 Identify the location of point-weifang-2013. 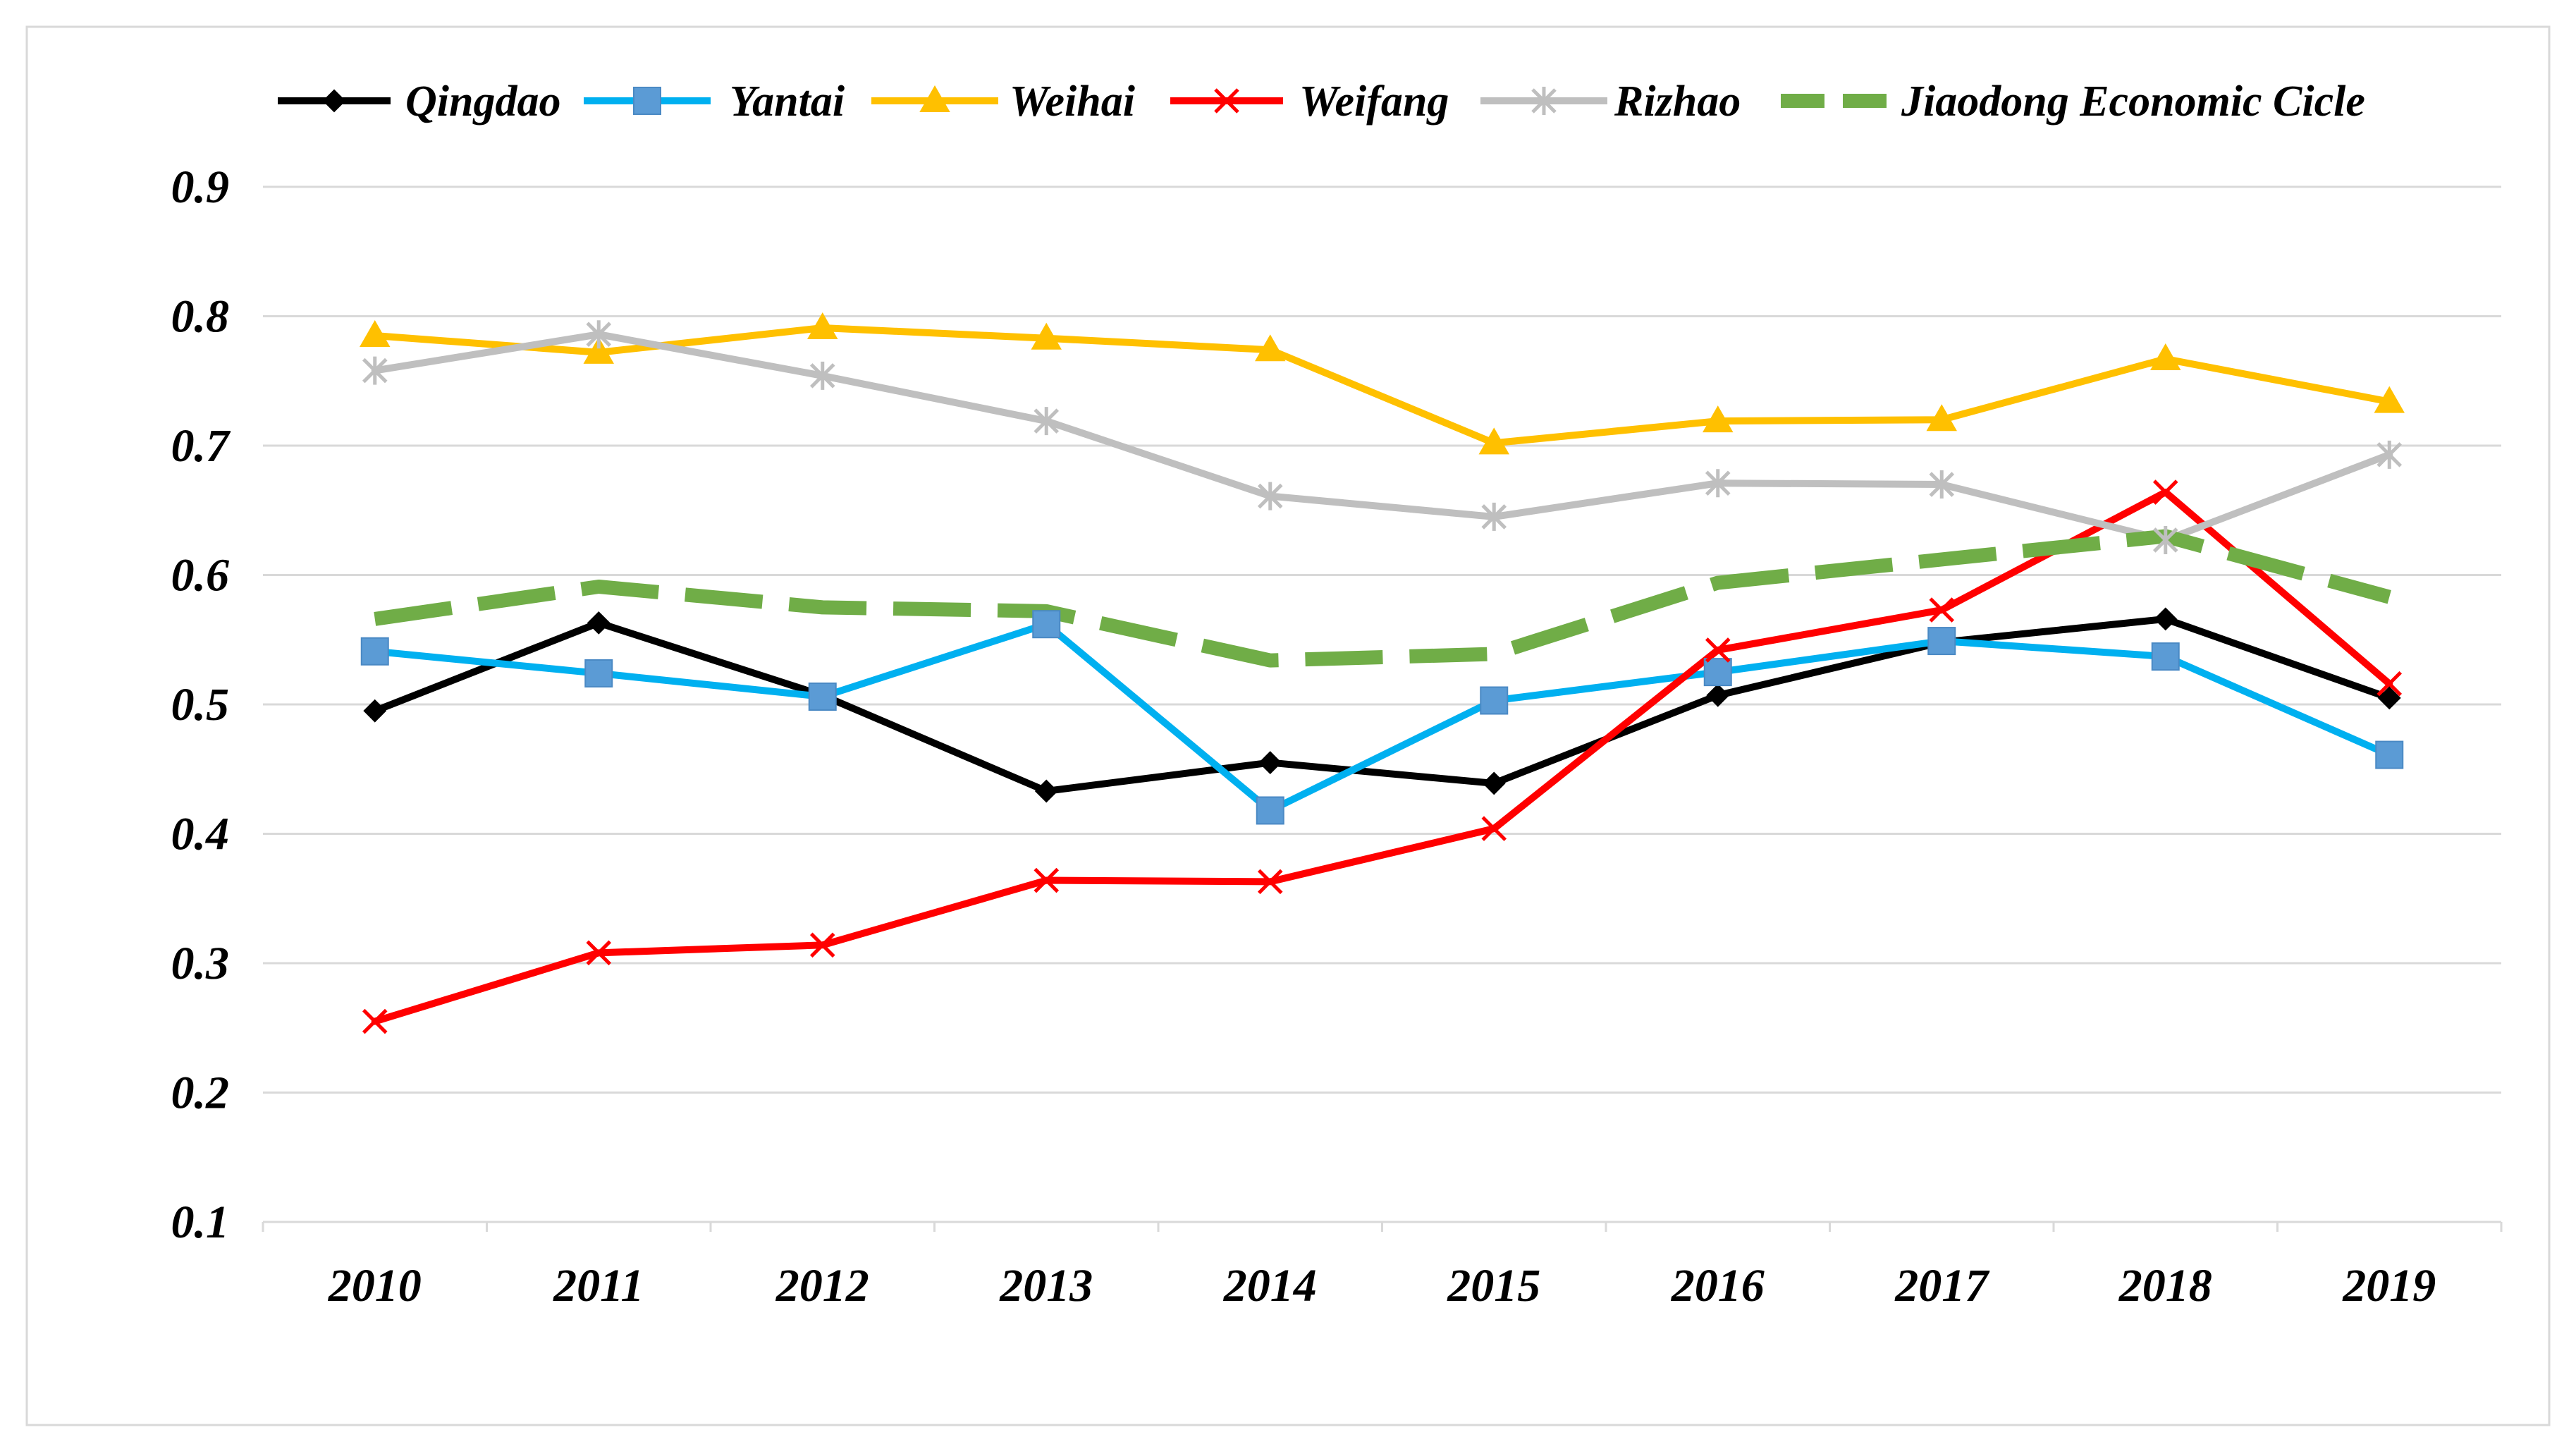
(1047, 880).